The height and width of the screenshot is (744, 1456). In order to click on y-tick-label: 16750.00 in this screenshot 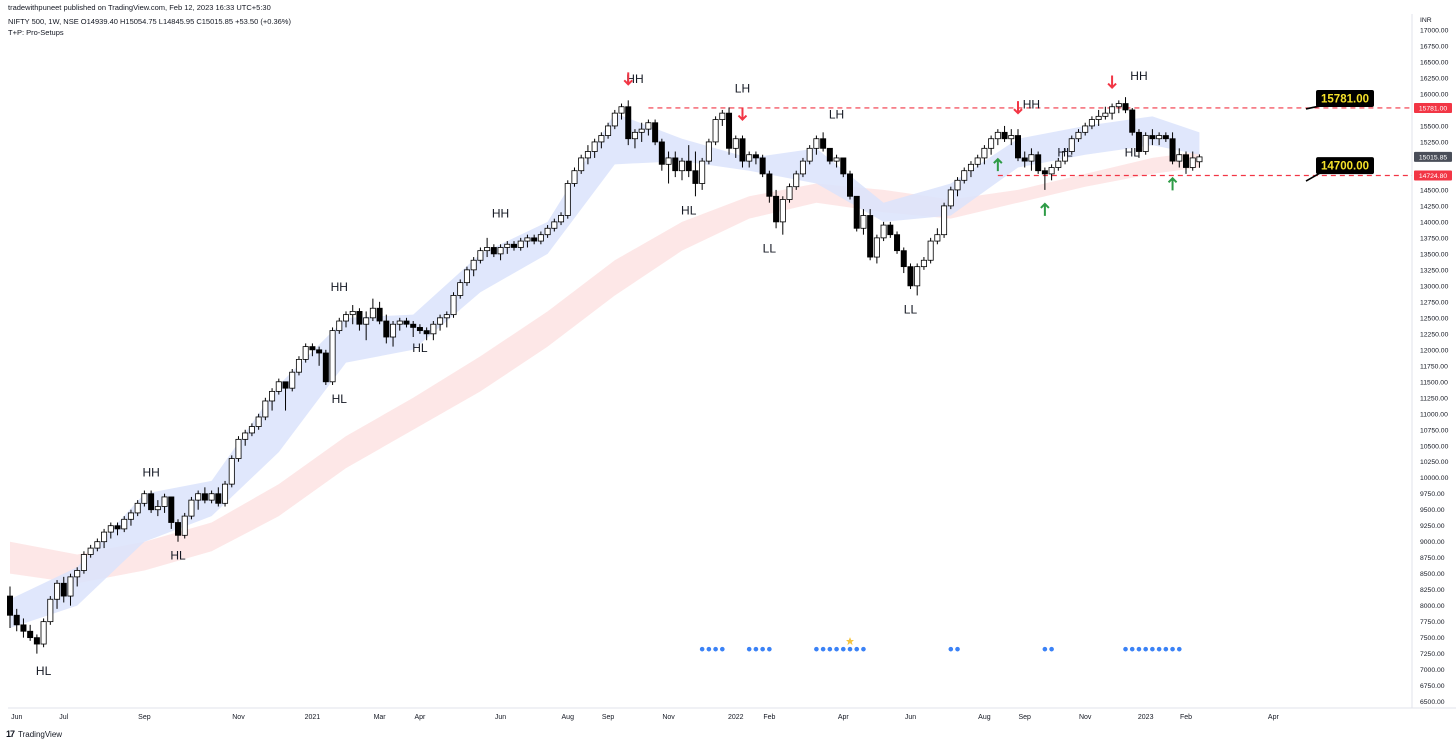, I will do `click(1434, 46)`.